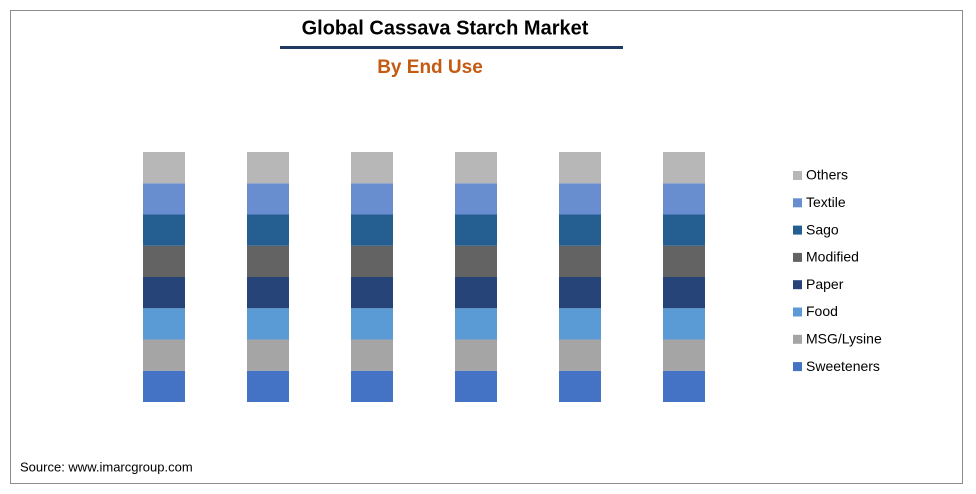  Describe the element at coordinates (843, 366) in the screenshot. I see `legend-label: Sweeteners` at that location.